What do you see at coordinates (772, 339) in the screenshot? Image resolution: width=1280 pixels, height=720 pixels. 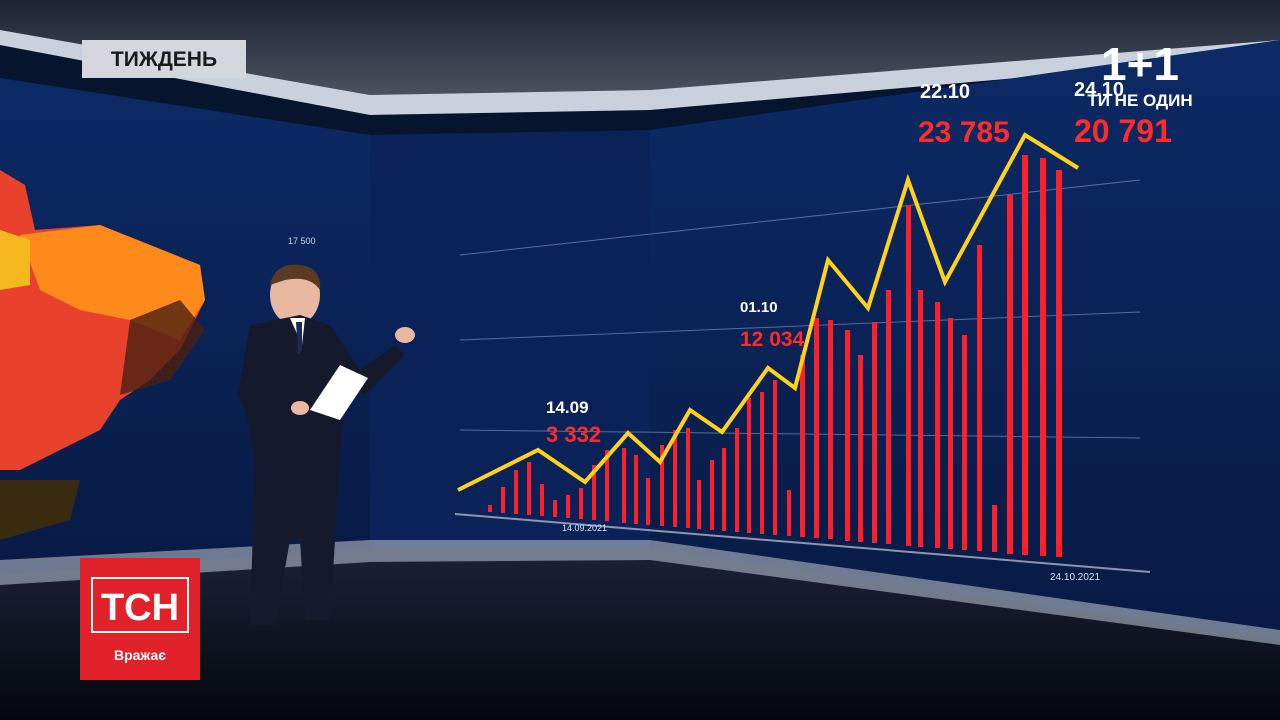 I see `annotation-value: 12 034` at bounding box center [772, 339].